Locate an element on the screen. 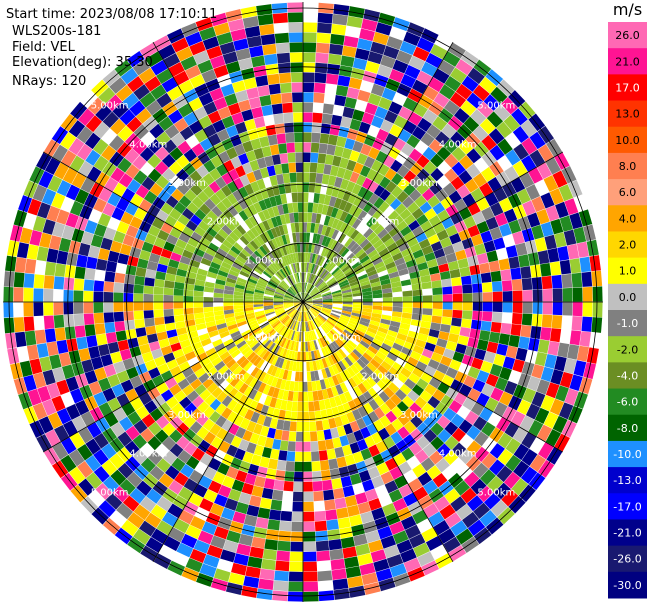 This screenshot has width=647, height=607. range-ring-label: 2.00km is located at coordinates (226, 376).